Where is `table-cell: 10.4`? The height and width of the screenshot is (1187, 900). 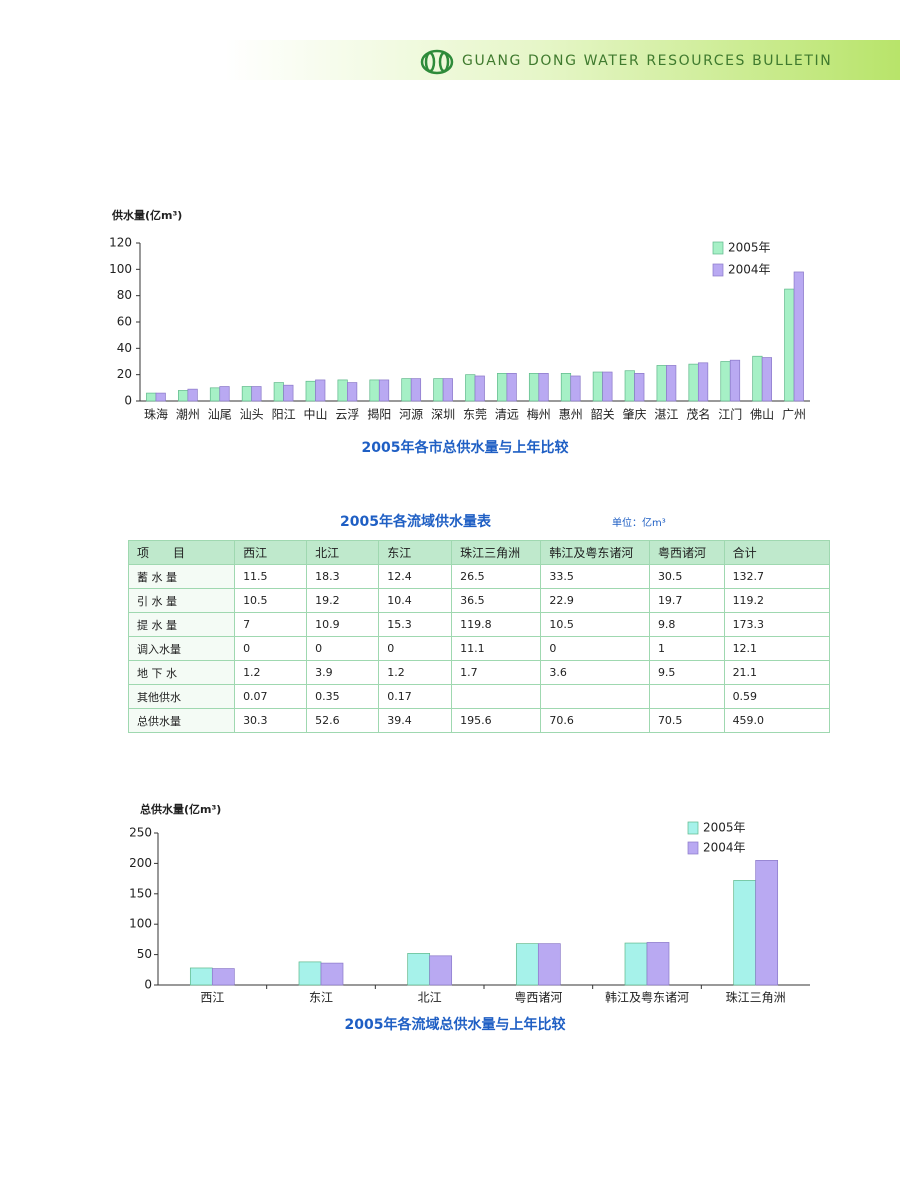
table-cell: 10.4 is located at coordinates (415, 600).